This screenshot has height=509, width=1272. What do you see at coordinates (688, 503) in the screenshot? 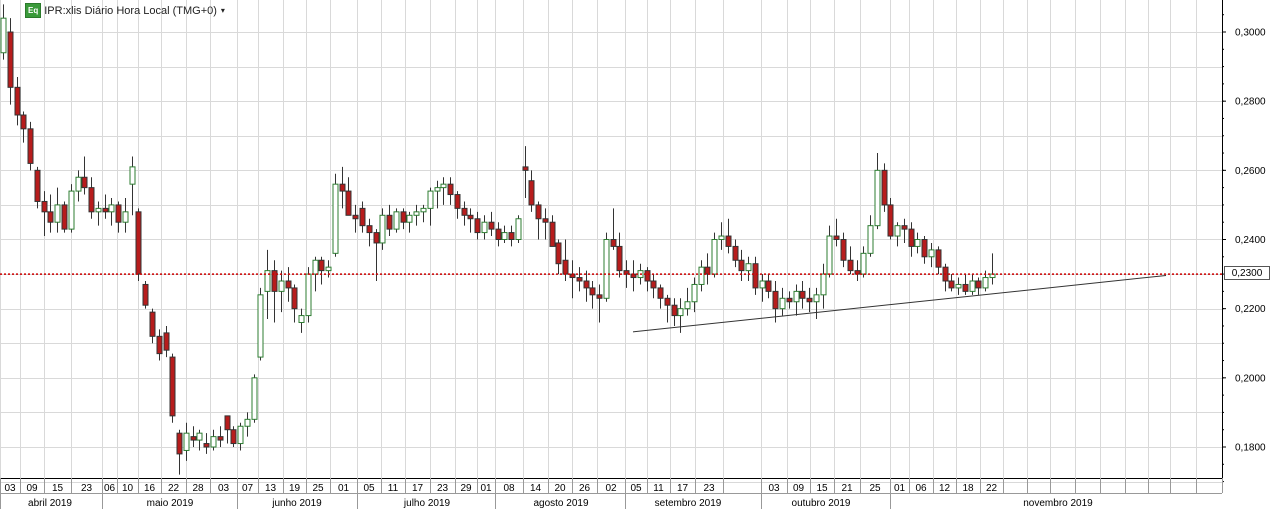
I see `x-month-label: setembro 2019` at bounding box center [688, 503].